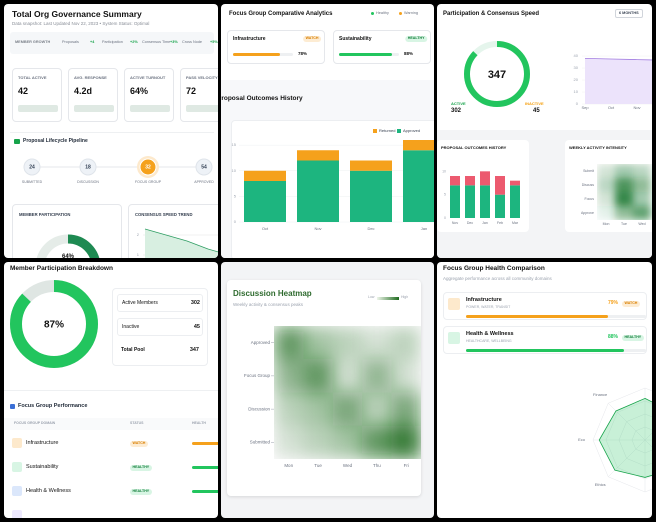 Image resolution: width=656 pixels, height=522 pixels. I want to click on row-label: Approved, so click(261, 342).